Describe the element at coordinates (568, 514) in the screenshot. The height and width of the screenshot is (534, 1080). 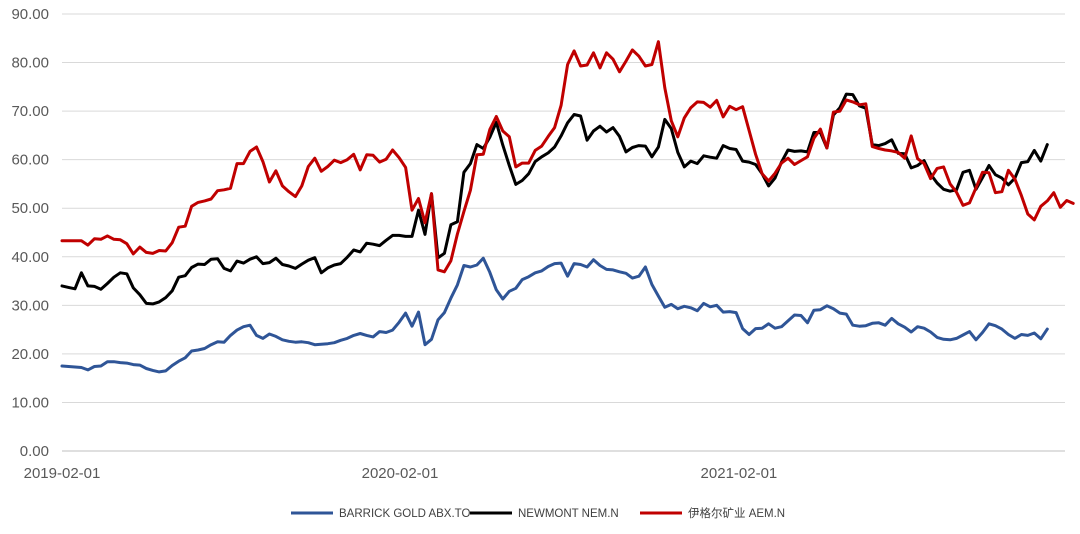
I see `legend-label: NEWMONT NEM.N` at that location.